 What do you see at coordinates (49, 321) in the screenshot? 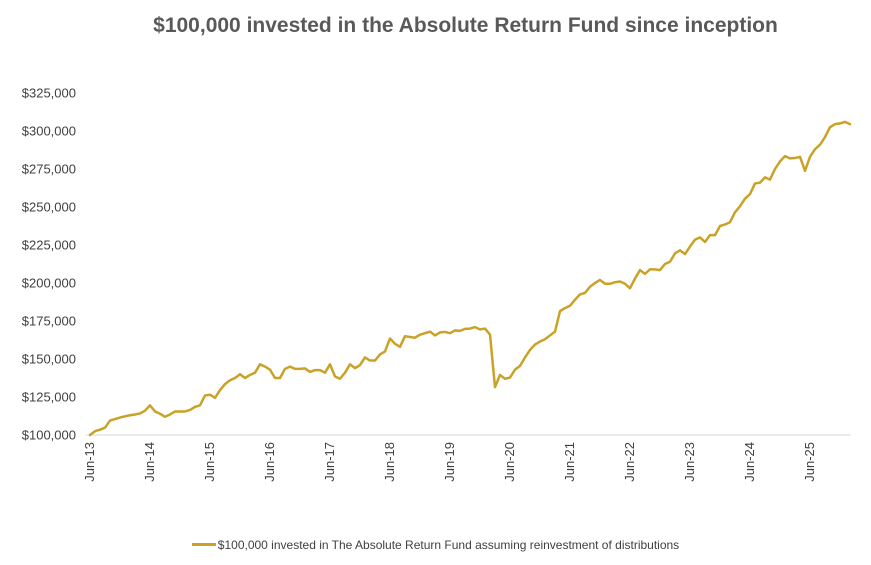
I see `y-tick-label: $175,000` at bounding box center [49, 321].